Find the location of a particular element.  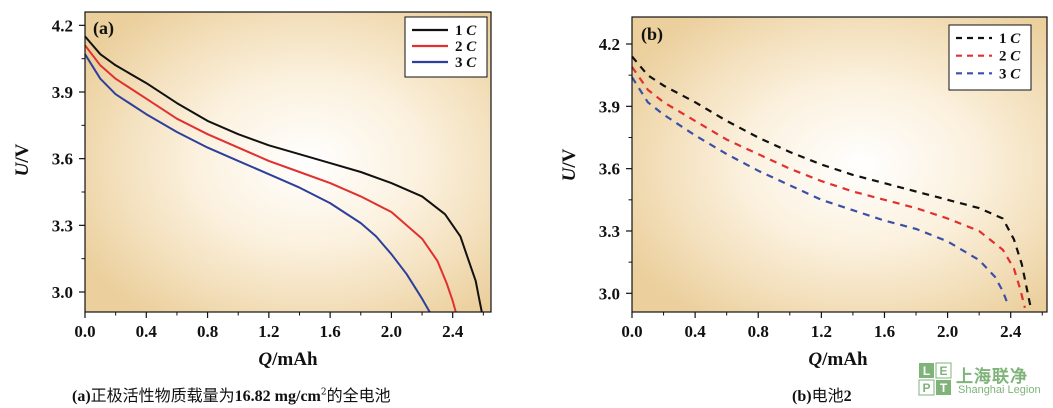

caption-b-label: (b) is located at coordinates (802, 396).